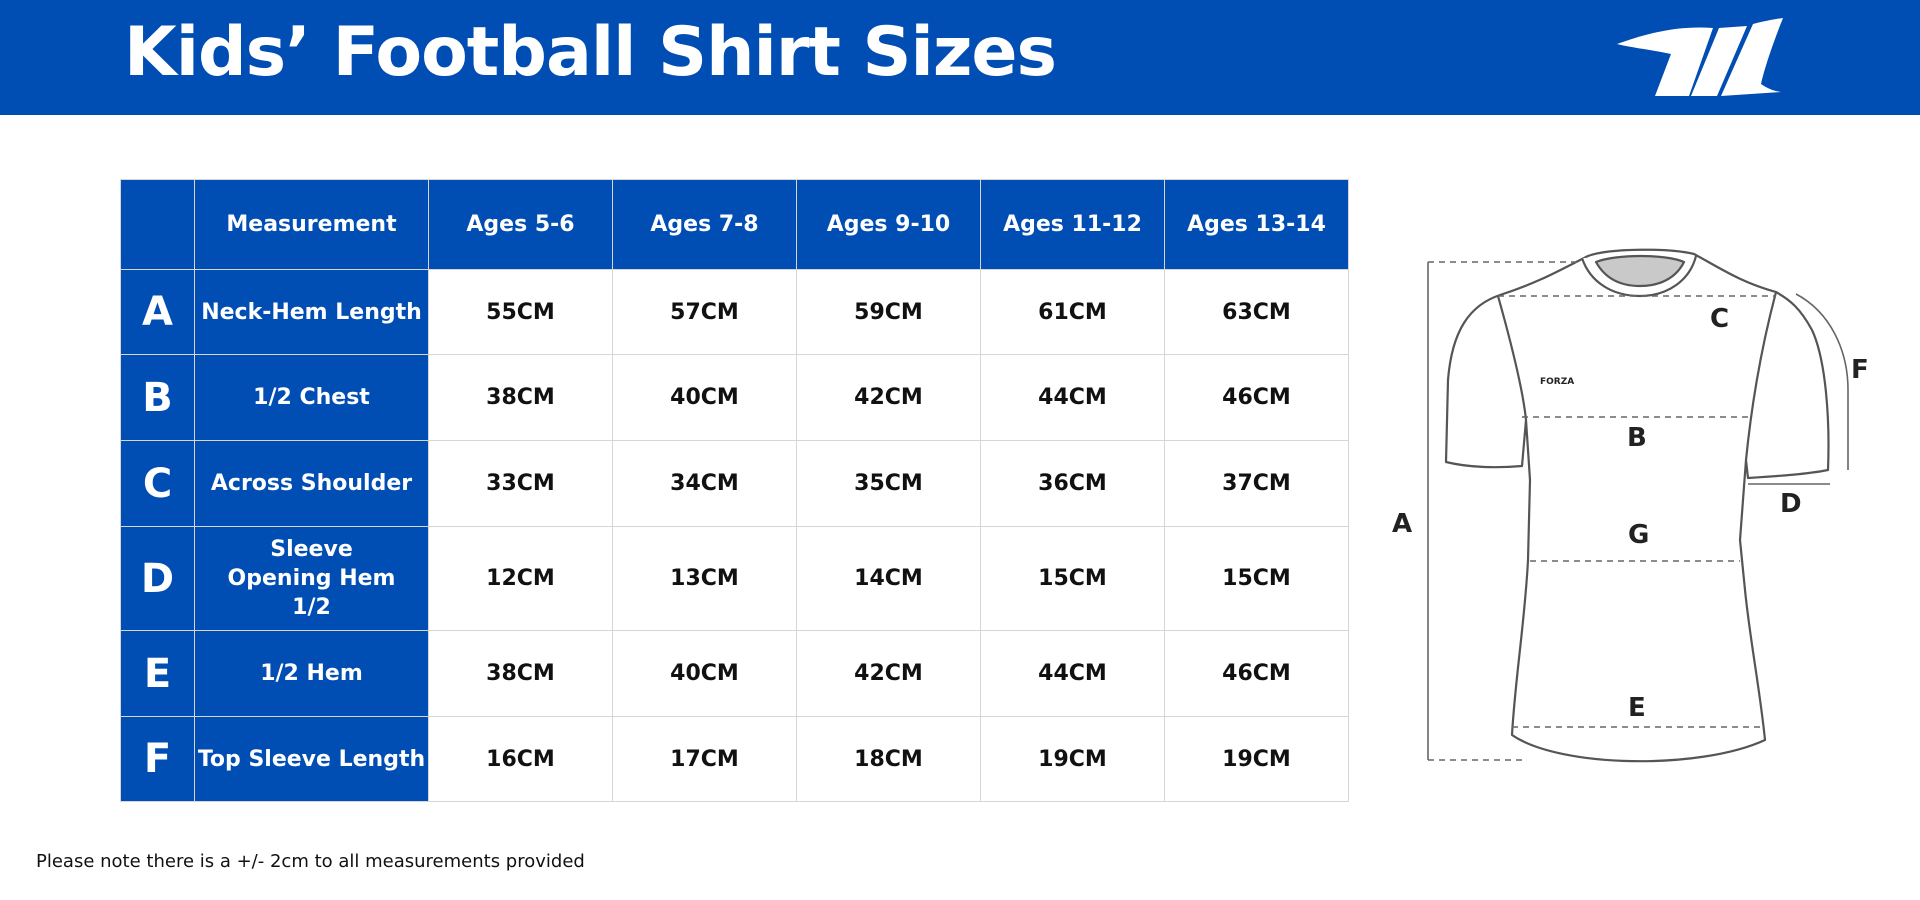 This screenshot has width=1920, height=900. Describe the element at coordinates (157, 312) in the screenshot. I see `row-letter: A` at that location.